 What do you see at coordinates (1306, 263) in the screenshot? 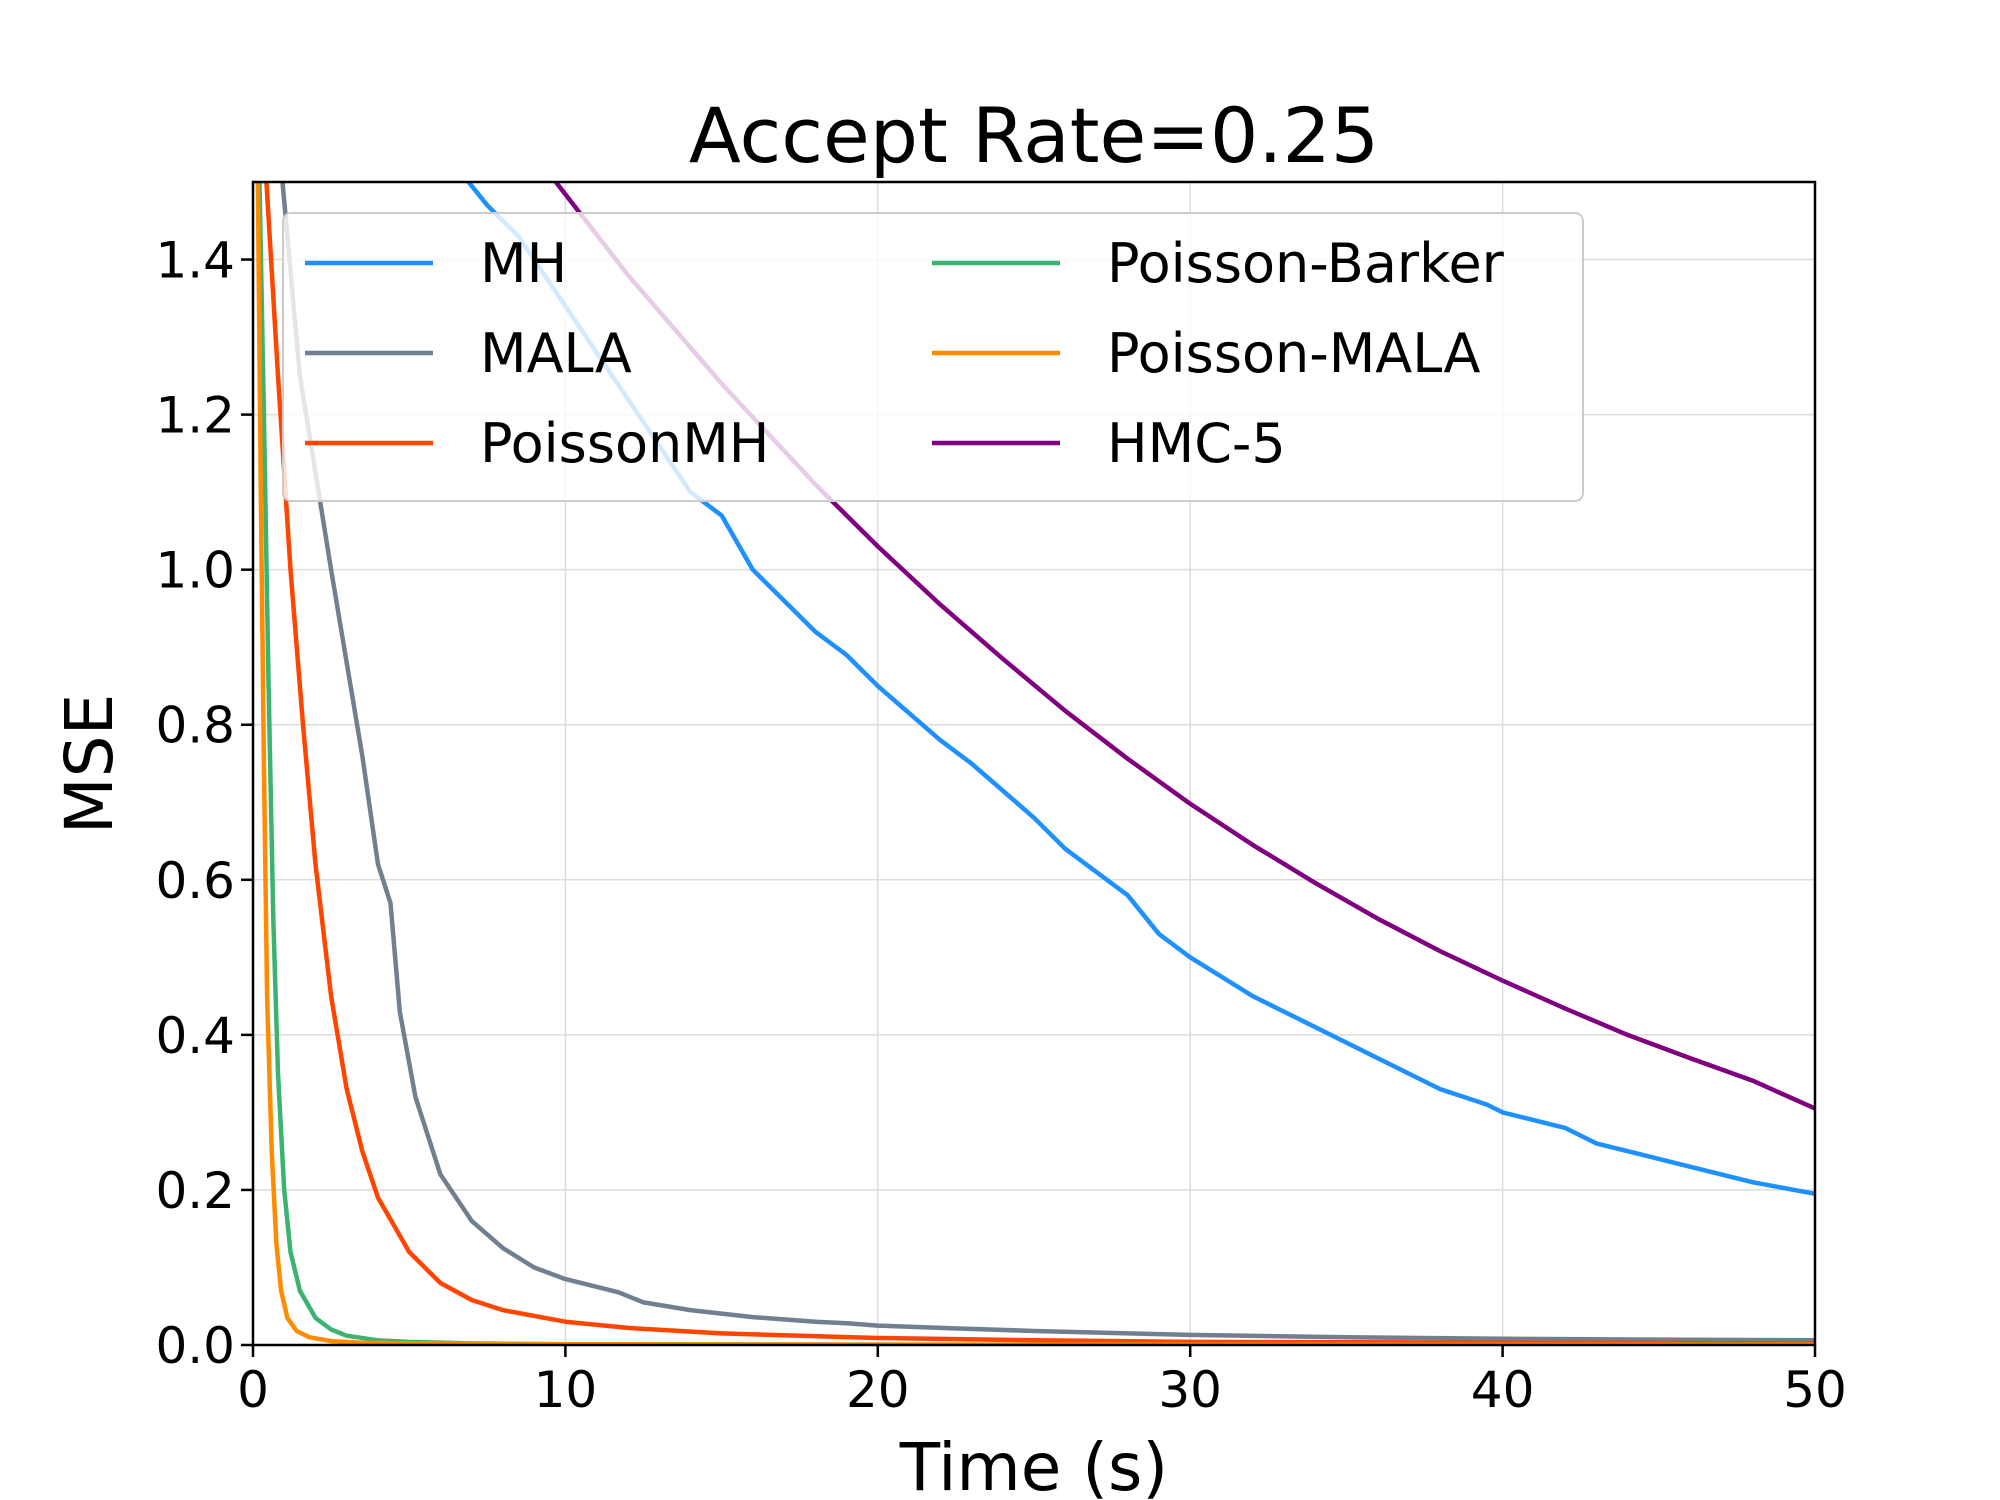
I see `legend-label-poisson-barker: Poisson-Barker` at bounding box center [1306, 263].